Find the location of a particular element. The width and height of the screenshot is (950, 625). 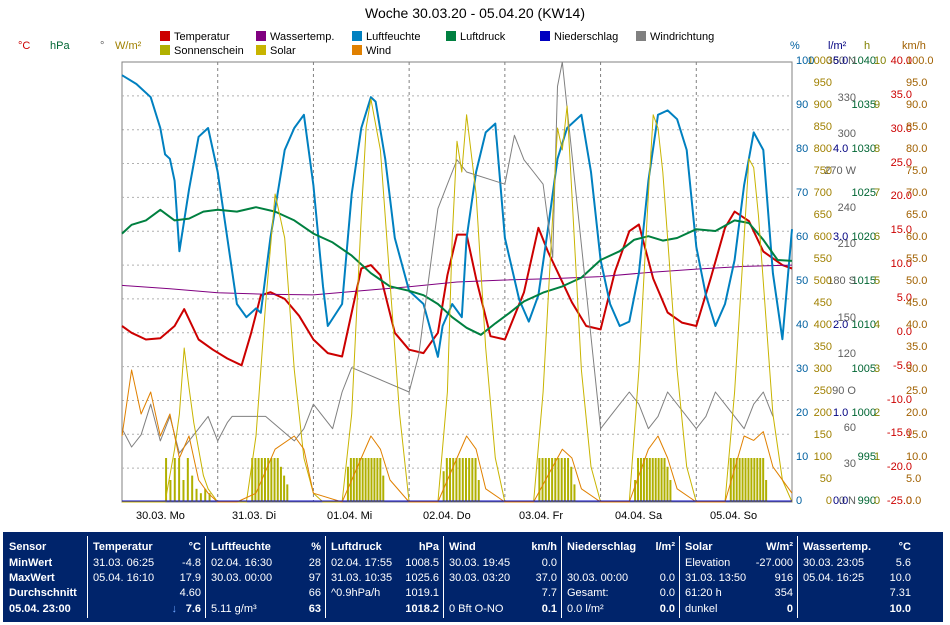

axis-tick-windspeed: 35.0 is located at coordinates (917, 347).